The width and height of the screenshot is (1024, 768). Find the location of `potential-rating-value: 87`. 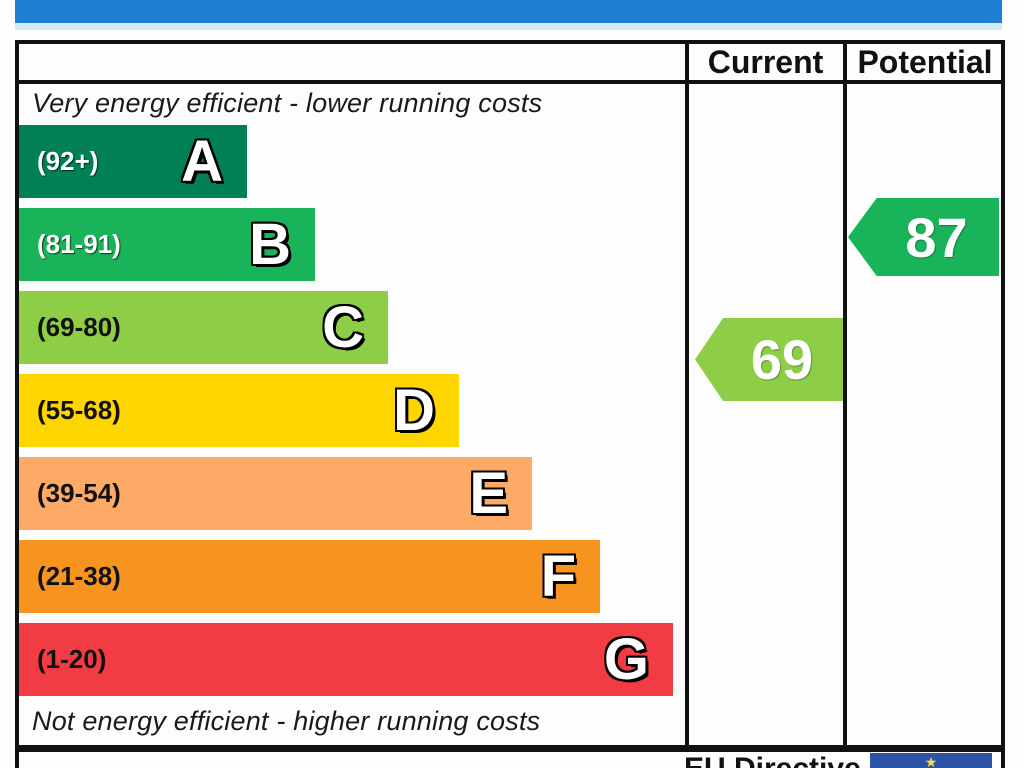

potential-rating-value: 87 is located at coordinates (936, 237).